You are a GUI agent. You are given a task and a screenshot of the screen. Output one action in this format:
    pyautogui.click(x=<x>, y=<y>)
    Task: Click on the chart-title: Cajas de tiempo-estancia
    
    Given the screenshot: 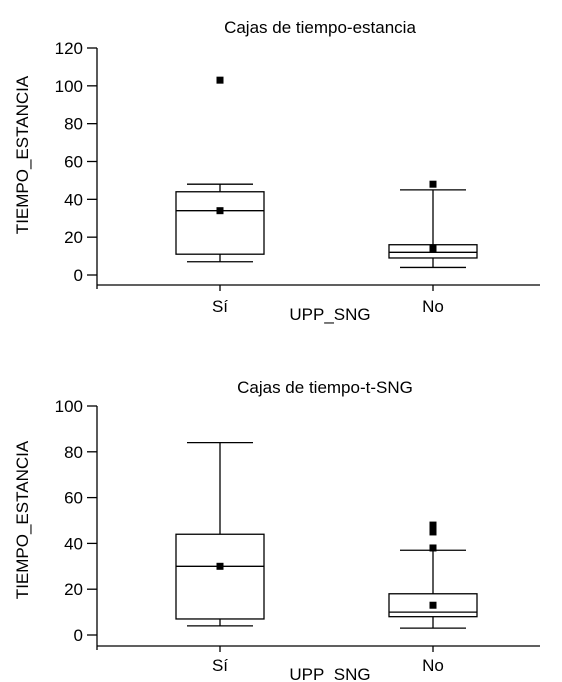 What is the action you would take?
    pyautogui.click(x=320, y=27)
    